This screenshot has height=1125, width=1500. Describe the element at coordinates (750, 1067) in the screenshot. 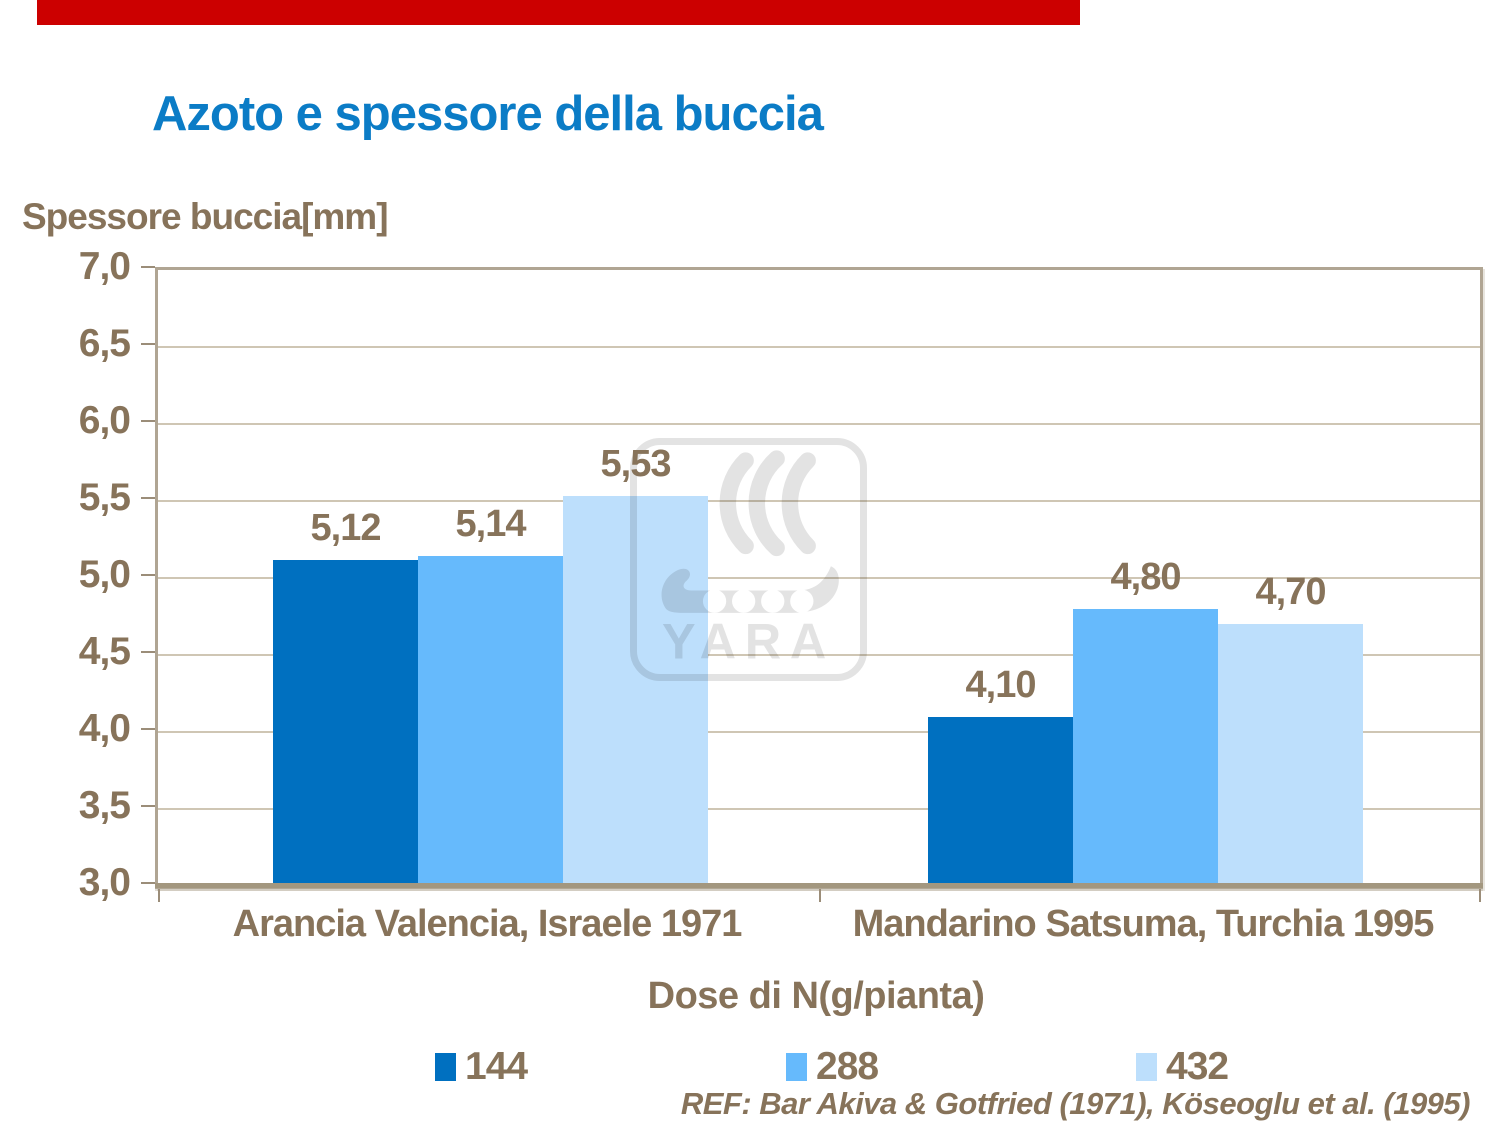

I see `legend: 144 288 432` at that location.